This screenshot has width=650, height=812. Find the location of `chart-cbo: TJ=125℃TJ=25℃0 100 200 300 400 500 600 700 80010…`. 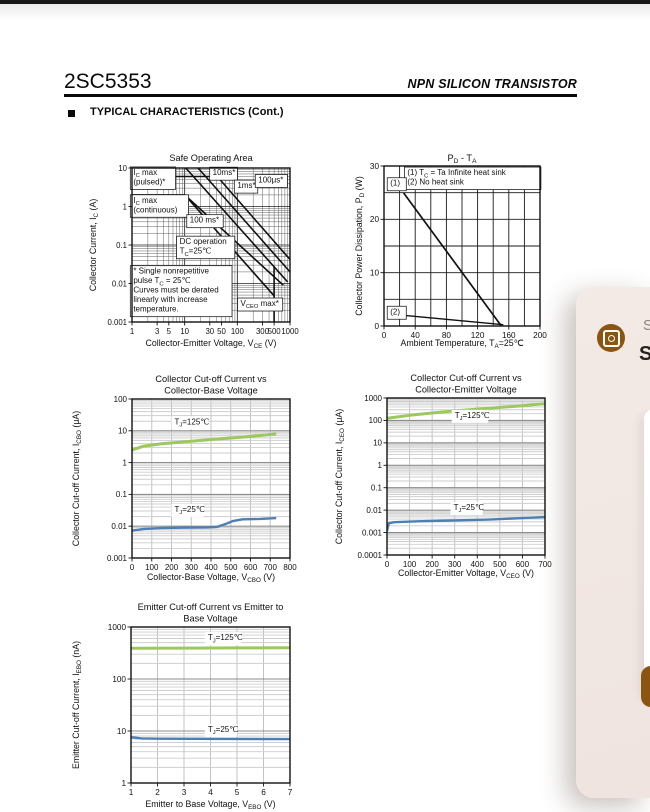

chart-cbo: TJ=125℃TJ=25℃0 100 200 300 400 500 600 700 80010… is located at coordinates (184, 479).